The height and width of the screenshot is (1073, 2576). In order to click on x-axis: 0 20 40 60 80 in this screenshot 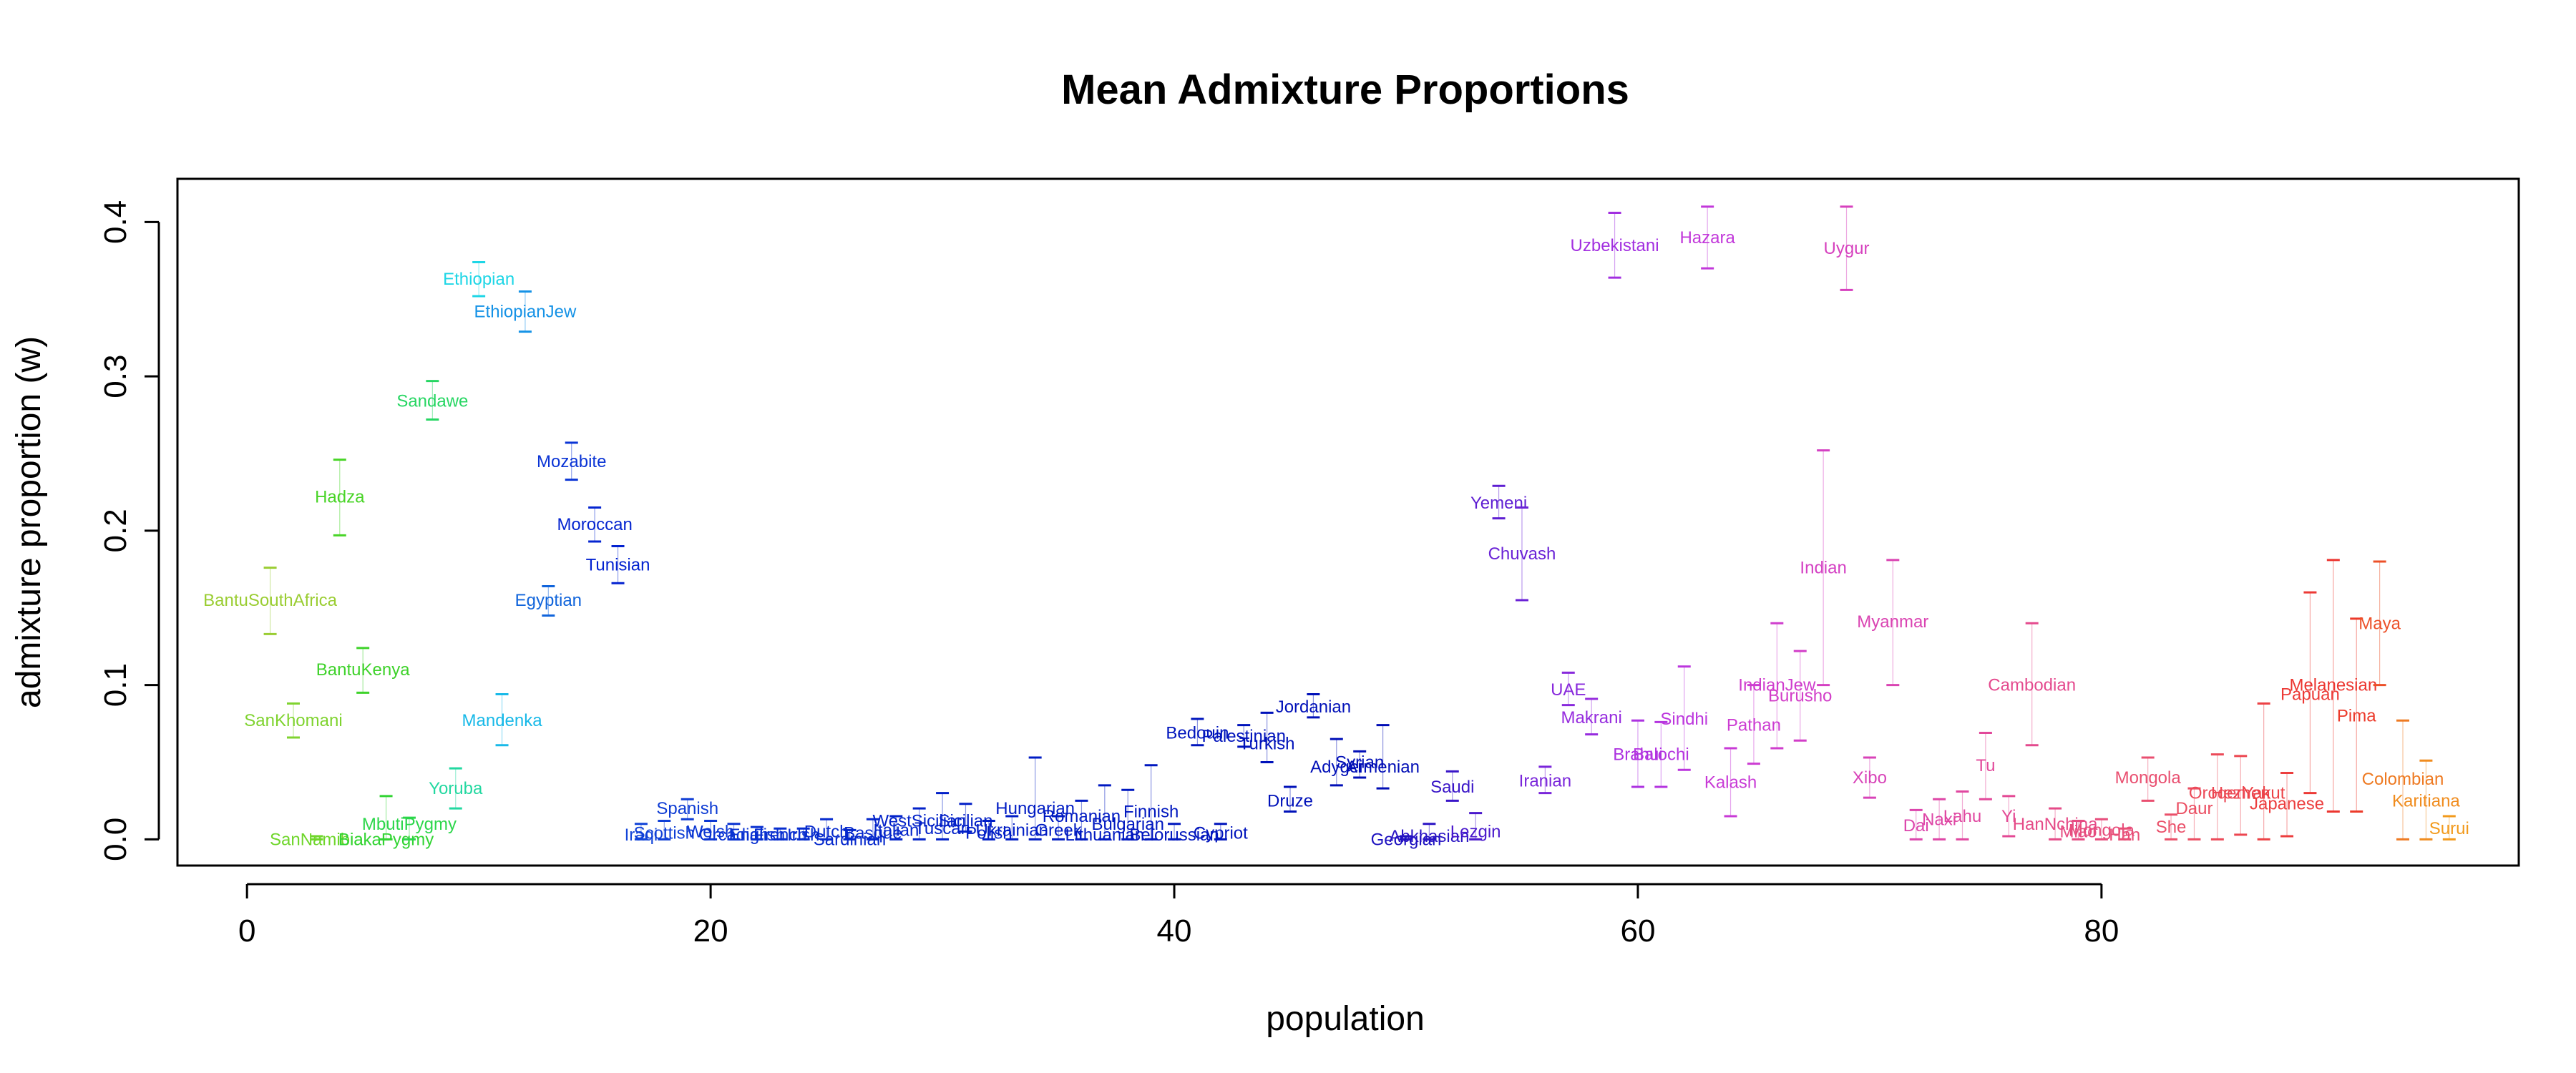, I will do `click(1178, 916)`.